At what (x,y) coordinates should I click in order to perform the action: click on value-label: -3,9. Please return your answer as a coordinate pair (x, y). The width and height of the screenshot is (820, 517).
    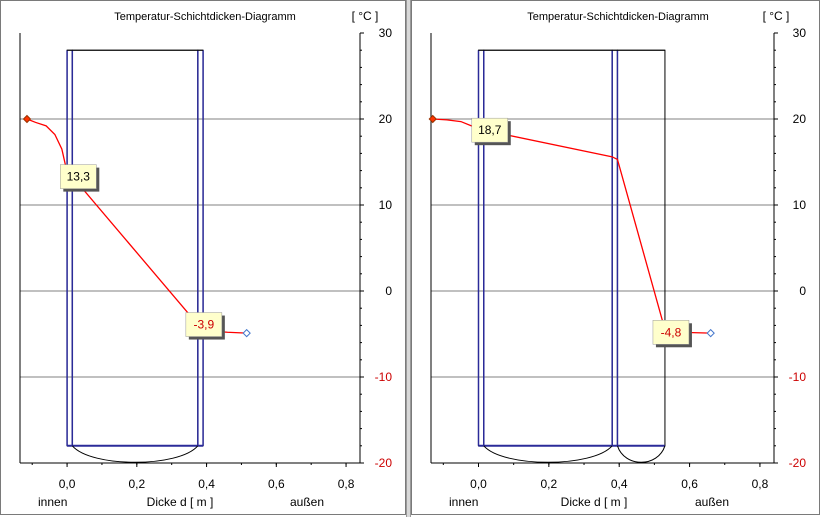
    Looking at the image, I should click on (204, 325).